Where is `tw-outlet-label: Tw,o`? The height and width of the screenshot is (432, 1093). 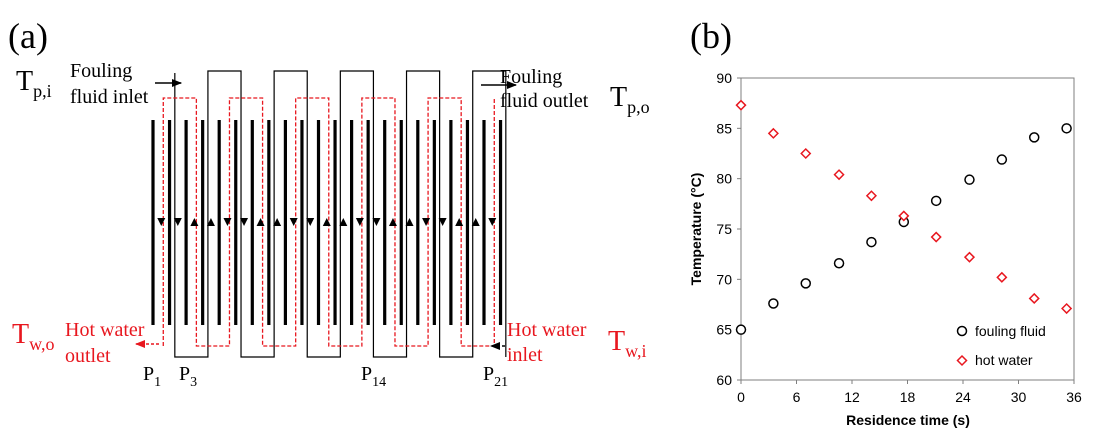
tw-outlet-label: Tw,o is located at coordinates (33, 336).